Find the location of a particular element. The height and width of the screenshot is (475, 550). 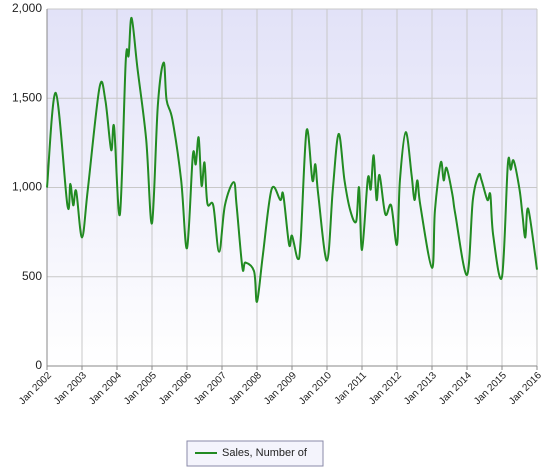

y-tick-label: 1,000 is located at coordinates (27, 187).